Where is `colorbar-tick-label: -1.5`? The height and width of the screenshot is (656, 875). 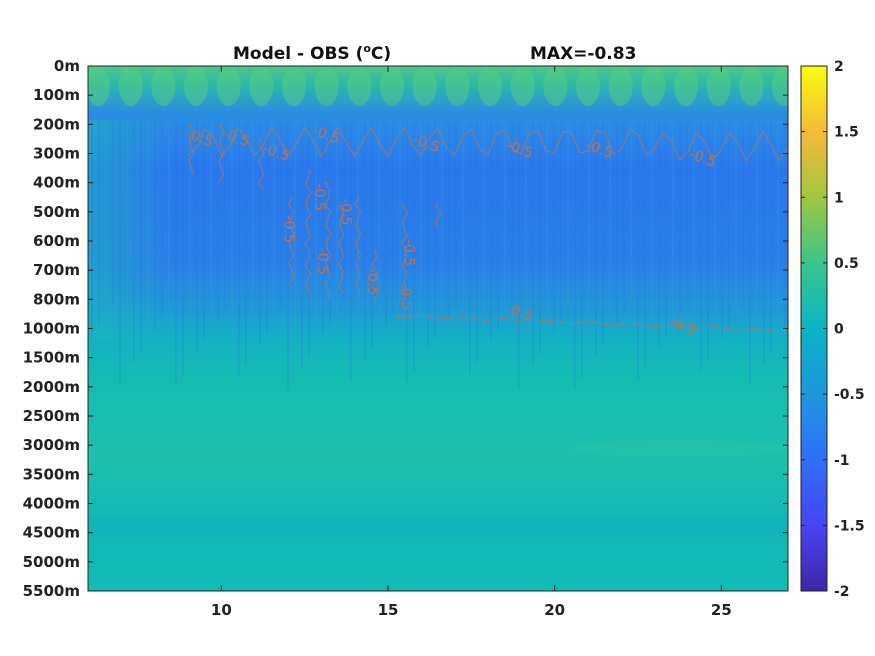
colorbar-tick-label: -1.5 is located at coordinates (849, 526).